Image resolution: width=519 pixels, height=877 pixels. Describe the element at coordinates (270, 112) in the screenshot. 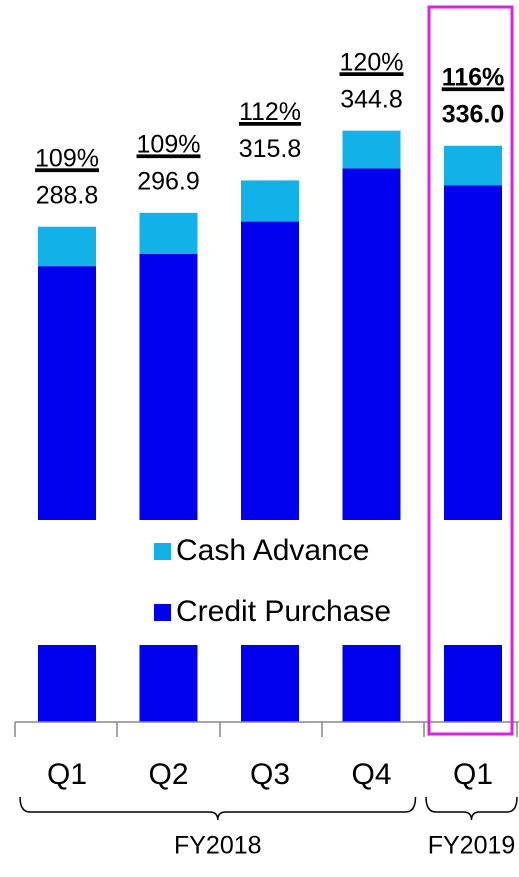

I see `percent-label: 112%` at that location.